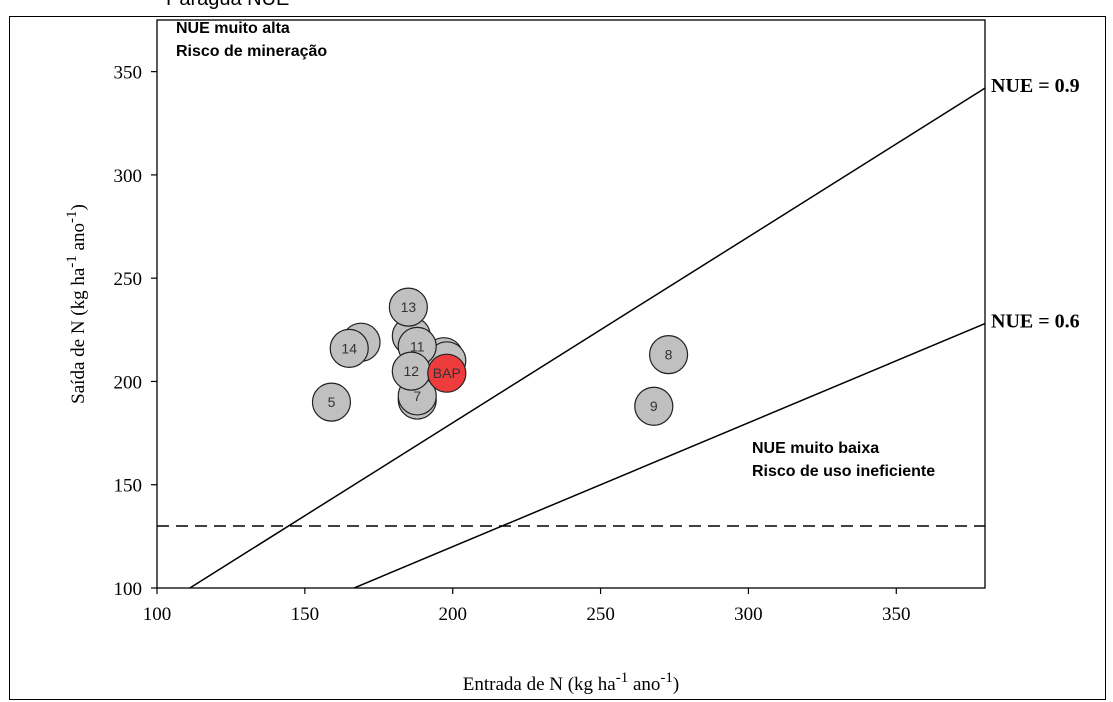 This screenshot has width=1113, height=702. What do you see at coordinates (305, 614) in the screenshot?
I see `x-tick-label: 150` at bounding box center [305, 614].